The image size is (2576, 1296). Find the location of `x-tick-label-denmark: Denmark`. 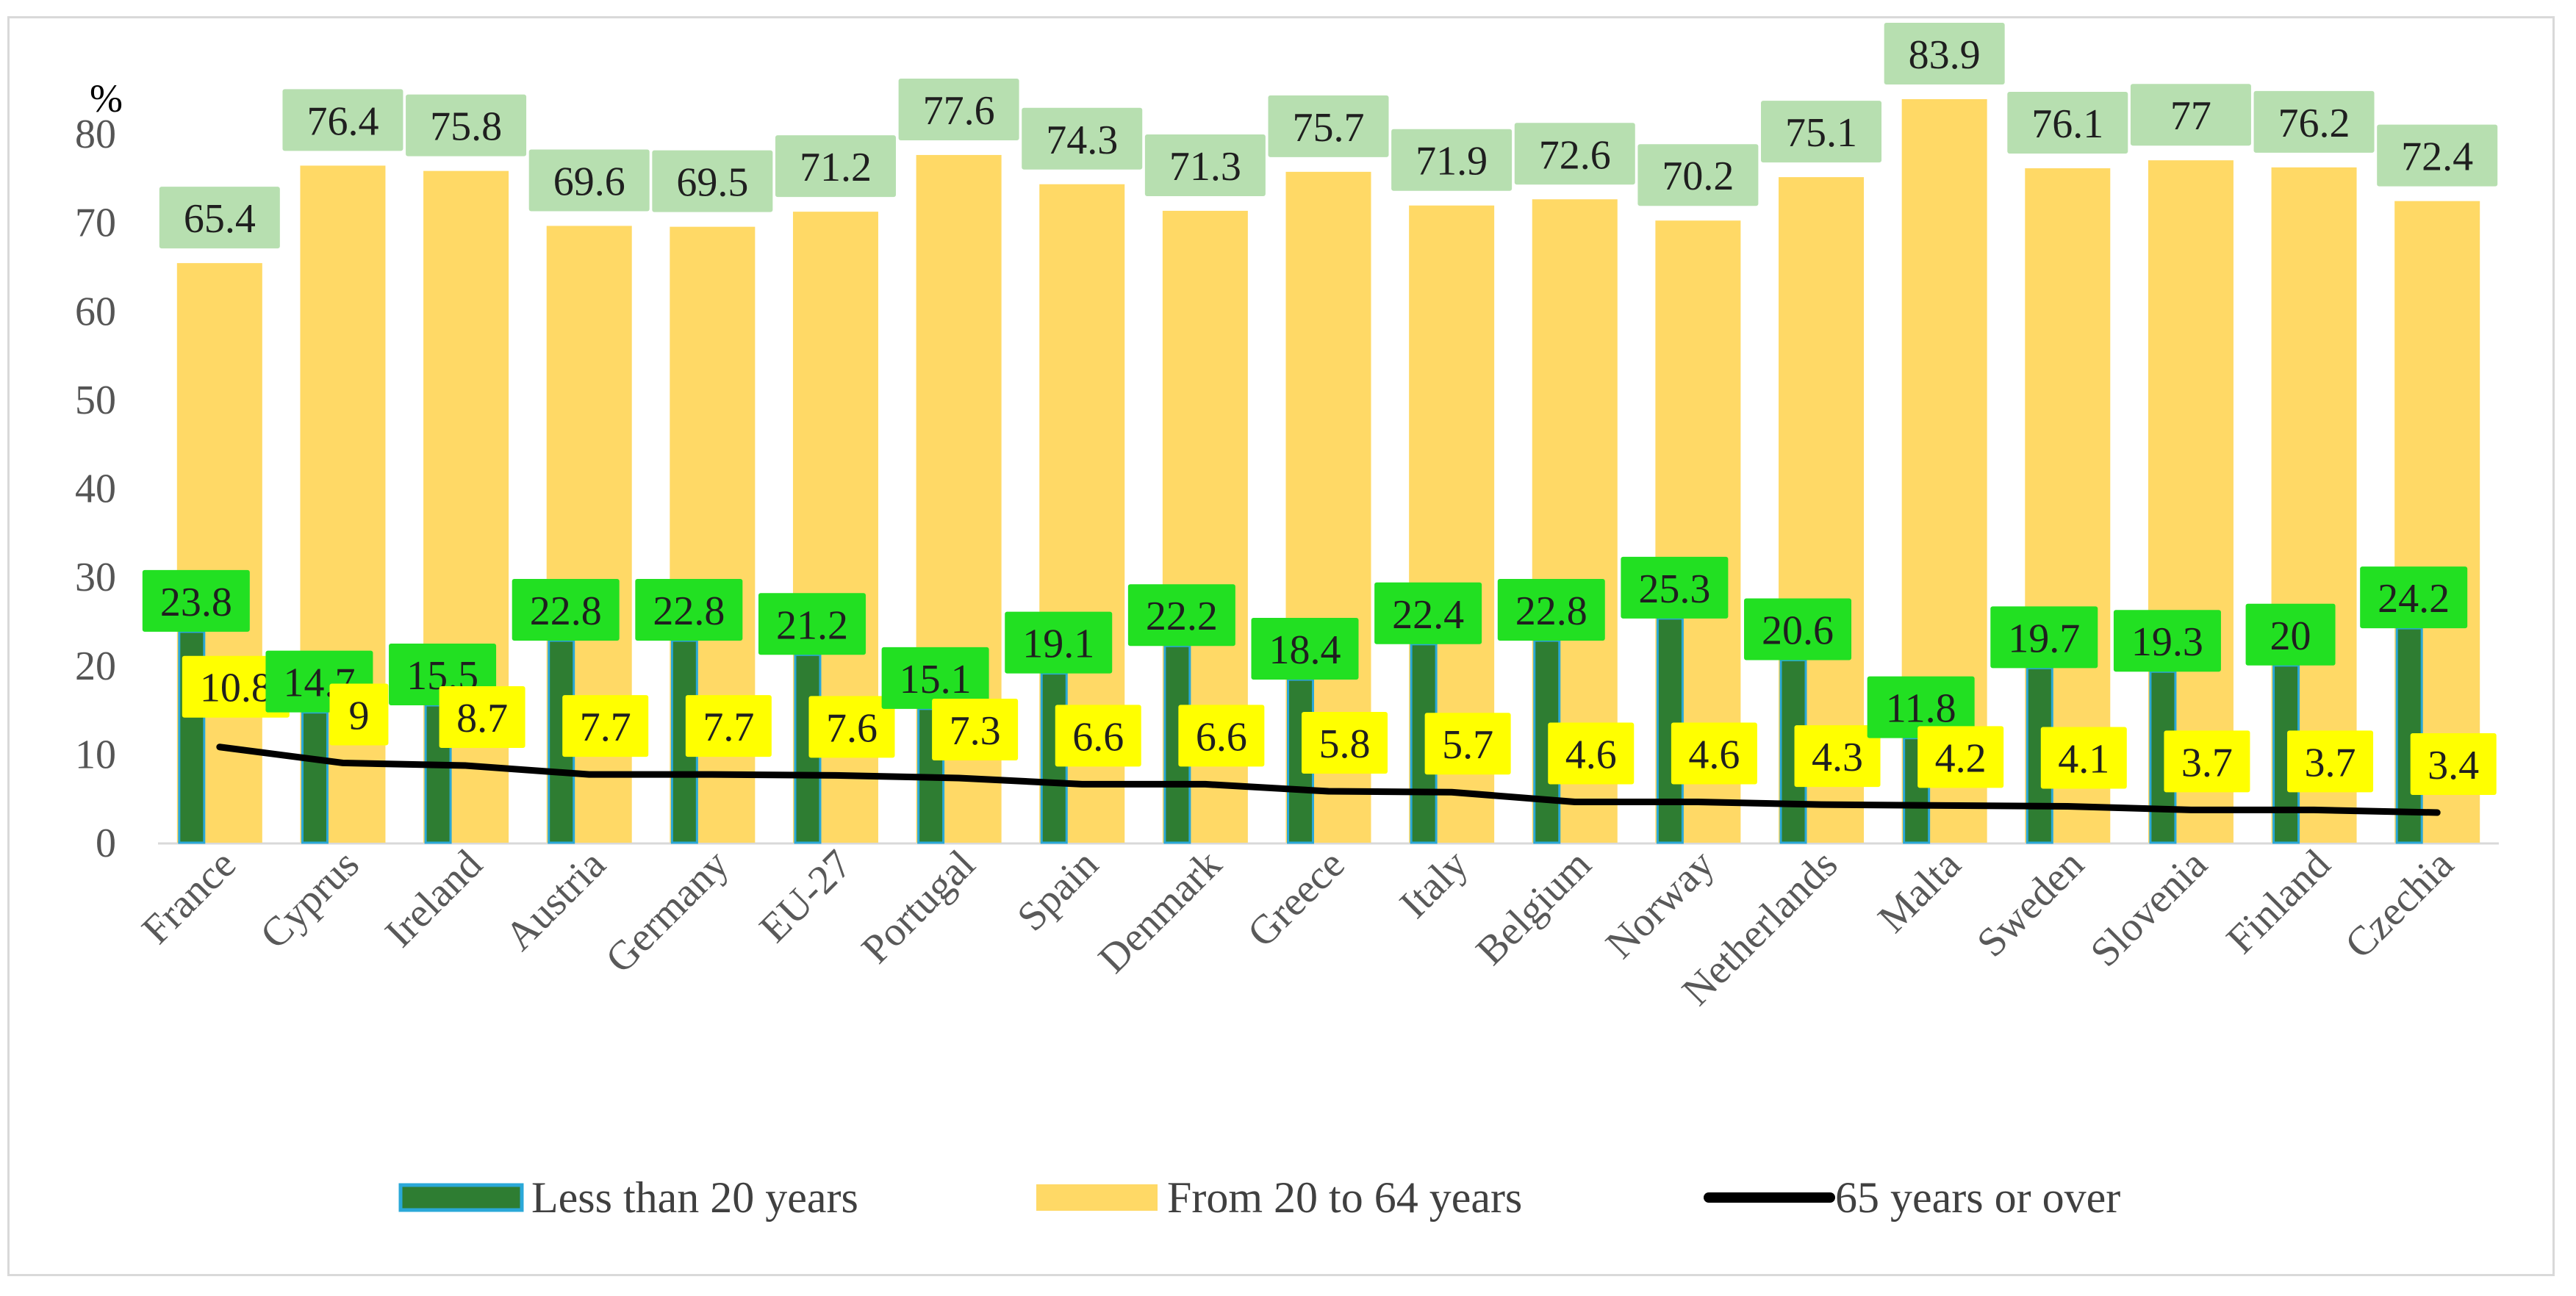

x-tick-label-denmark: Denmark is located at coordinates (1160, 912).